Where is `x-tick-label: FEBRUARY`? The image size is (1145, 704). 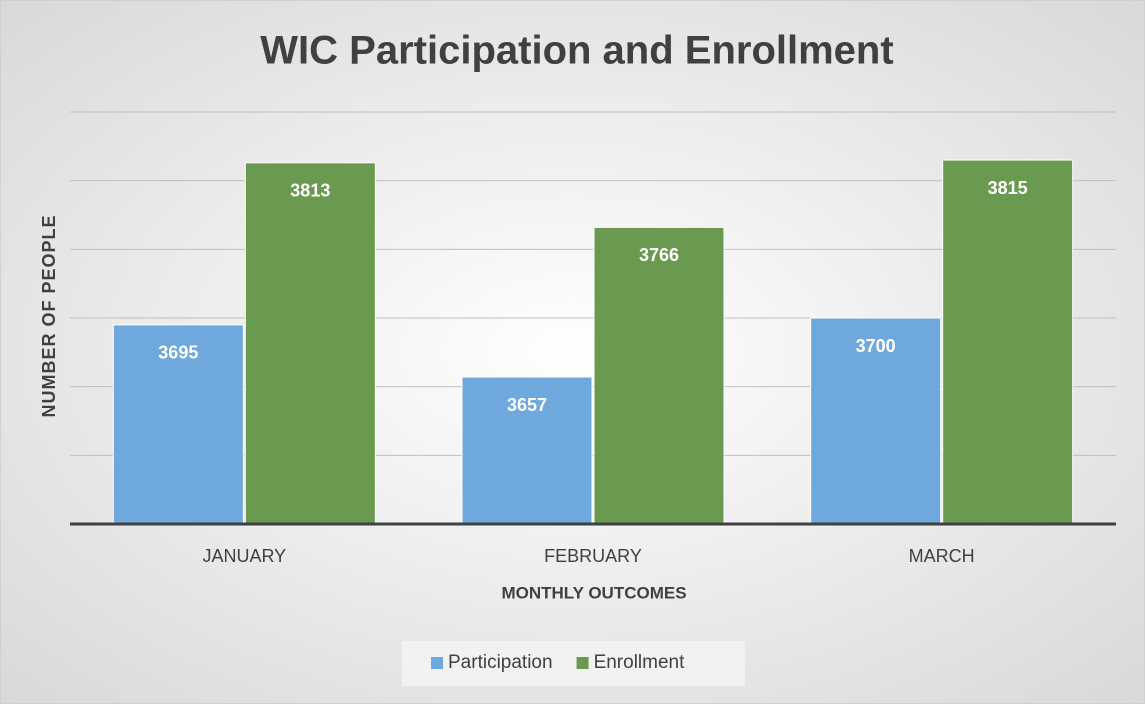
x-tick-label: FEBRUARY is located at coordinates (593, 556).